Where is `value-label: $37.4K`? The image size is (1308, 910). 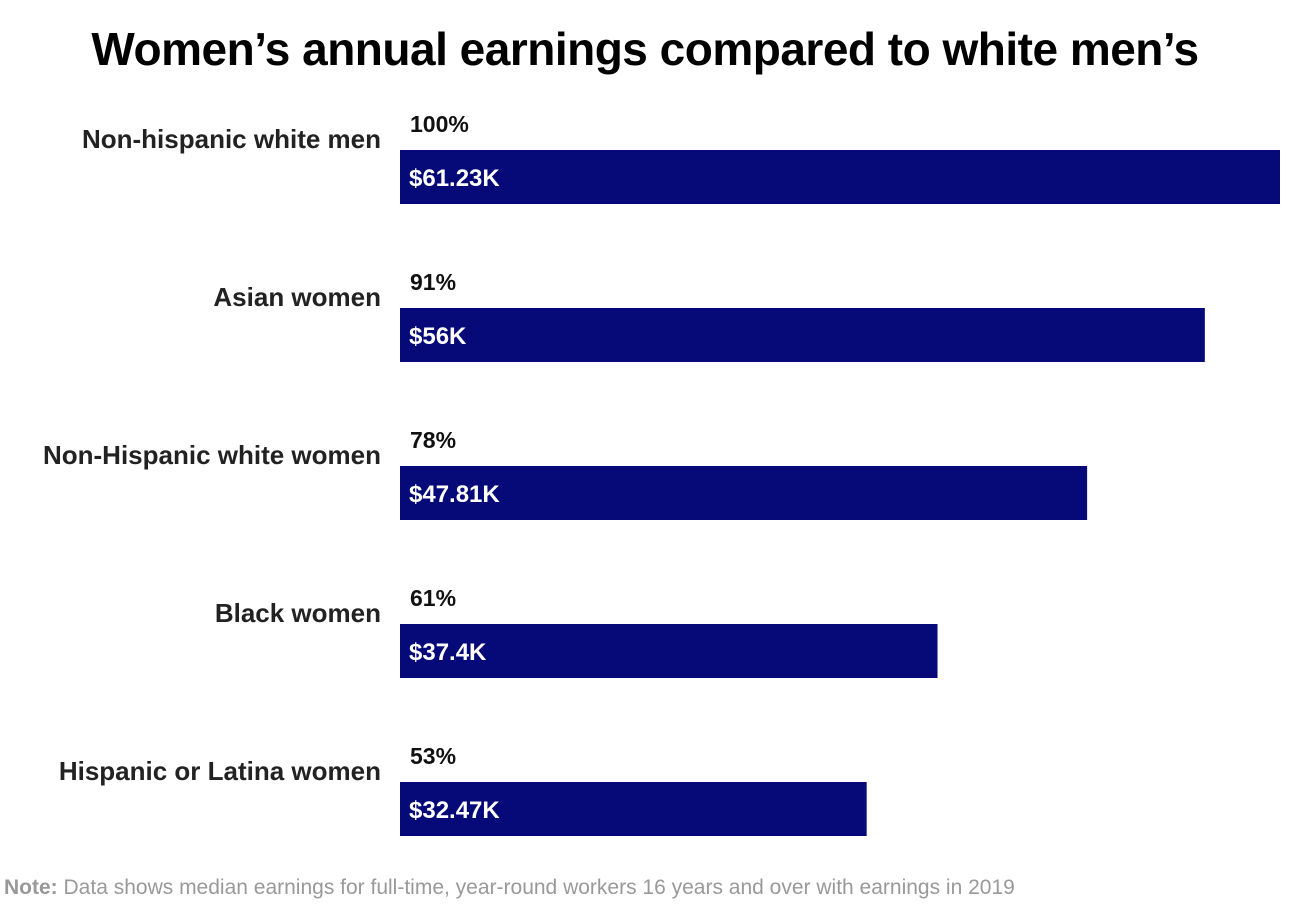 value-label: $37.4K is located at coordinates (448, 652).